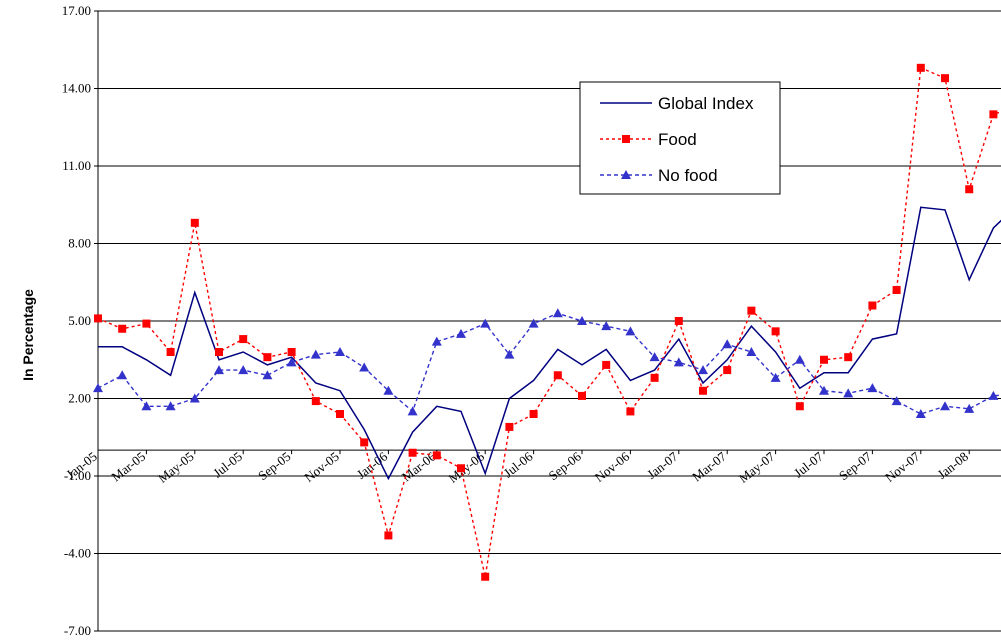 The image size is (1001, 642). Describe the element at coordinates (77, 475) in the screenshot. I see `y-tick-label: -1.00` at that location.